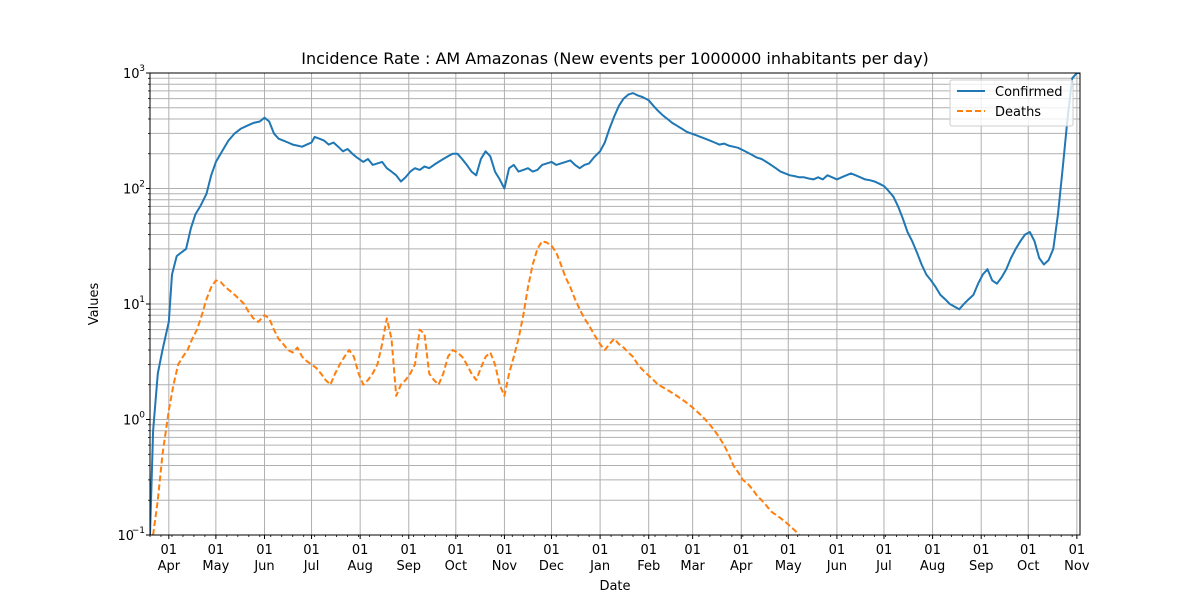 The width and height of the screenshot is (1200, 600). I want to click on y-tick-exponent: 1, so click(142, 300).